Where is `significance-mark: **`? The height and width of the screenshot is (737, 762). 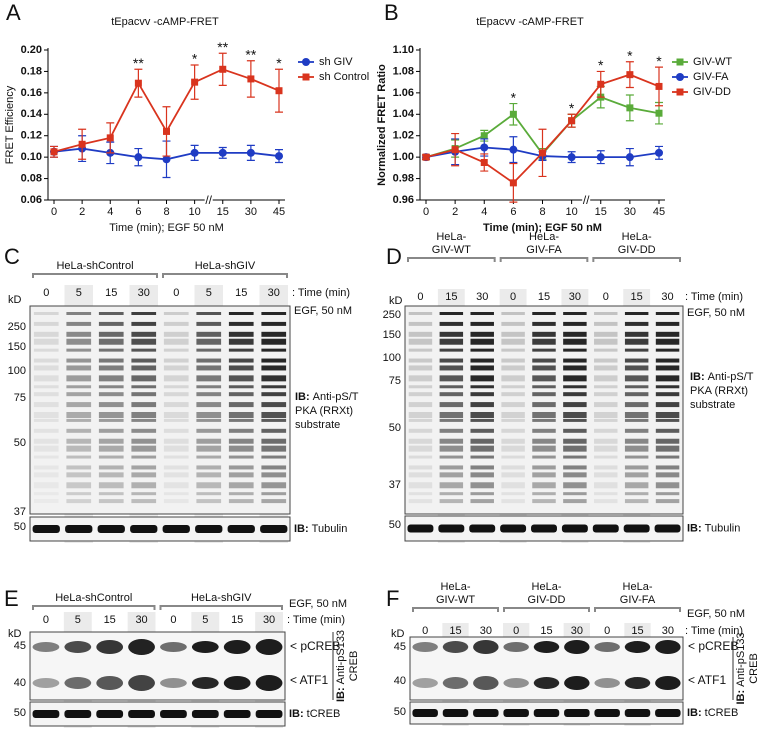 significance-mark: ** is located at coordinates (138, 63).